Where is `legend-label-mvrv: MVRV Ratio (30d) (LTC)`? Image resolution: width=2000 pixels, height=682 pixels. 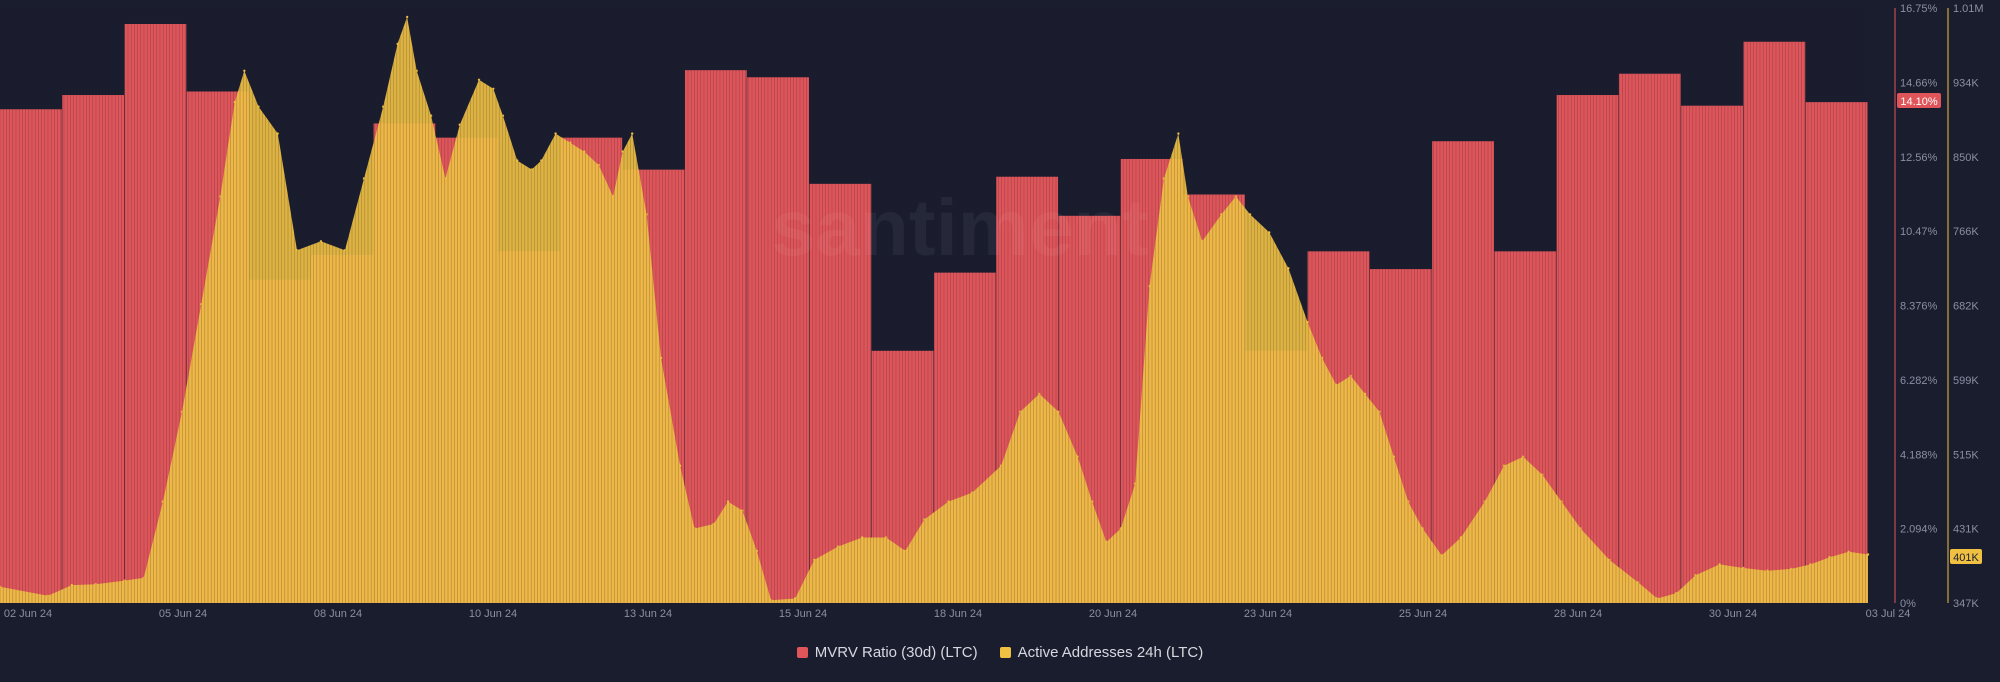
legend-label-mvrv: MVRV Ratio (30d) (LTC) is located at coordinates (896, 652).